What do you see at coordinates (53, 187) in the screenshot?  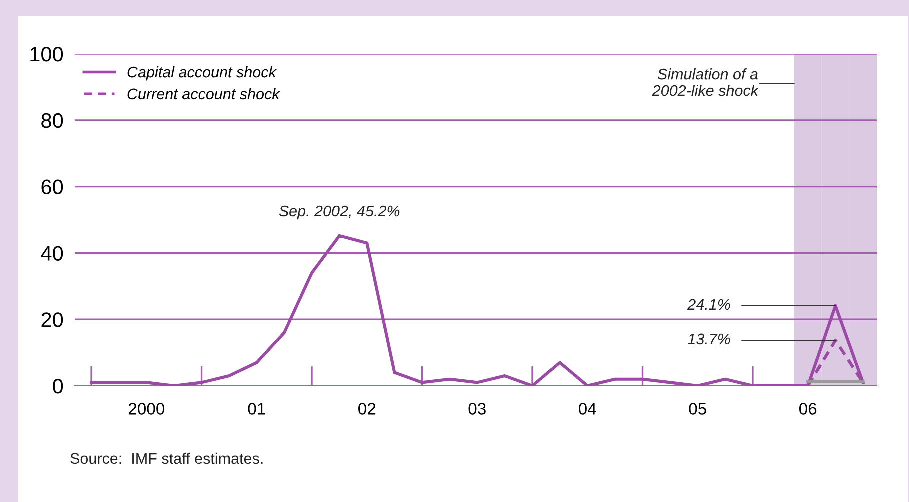 I see `y-tick-label: 60` at bounding box center [53, 187].